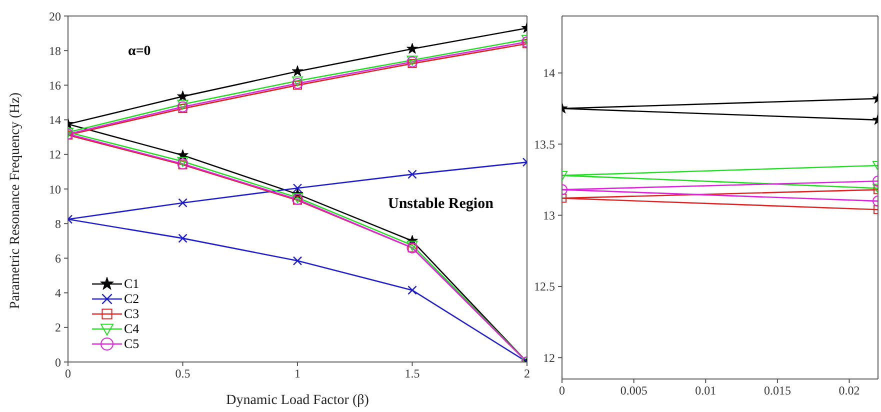  I want to click on annotation: α=0, so click(139, 52).